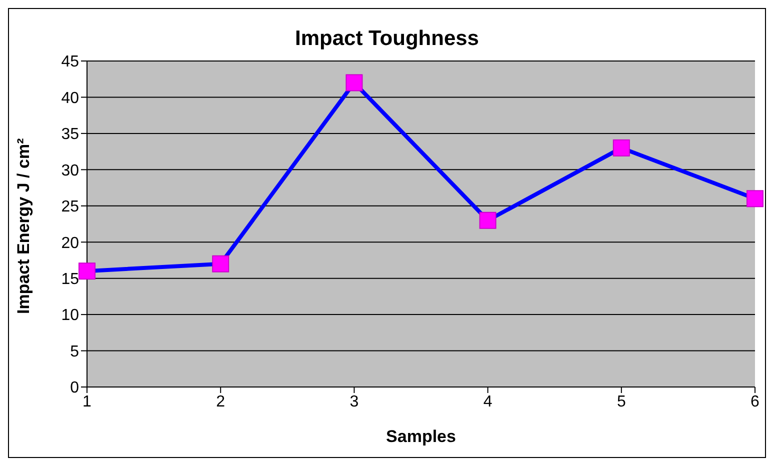 This screenshot has width=774, height=466. Describe the element at coordinates (755, 401) in the screenshot. I see `x-tick-label: 6` at that location.